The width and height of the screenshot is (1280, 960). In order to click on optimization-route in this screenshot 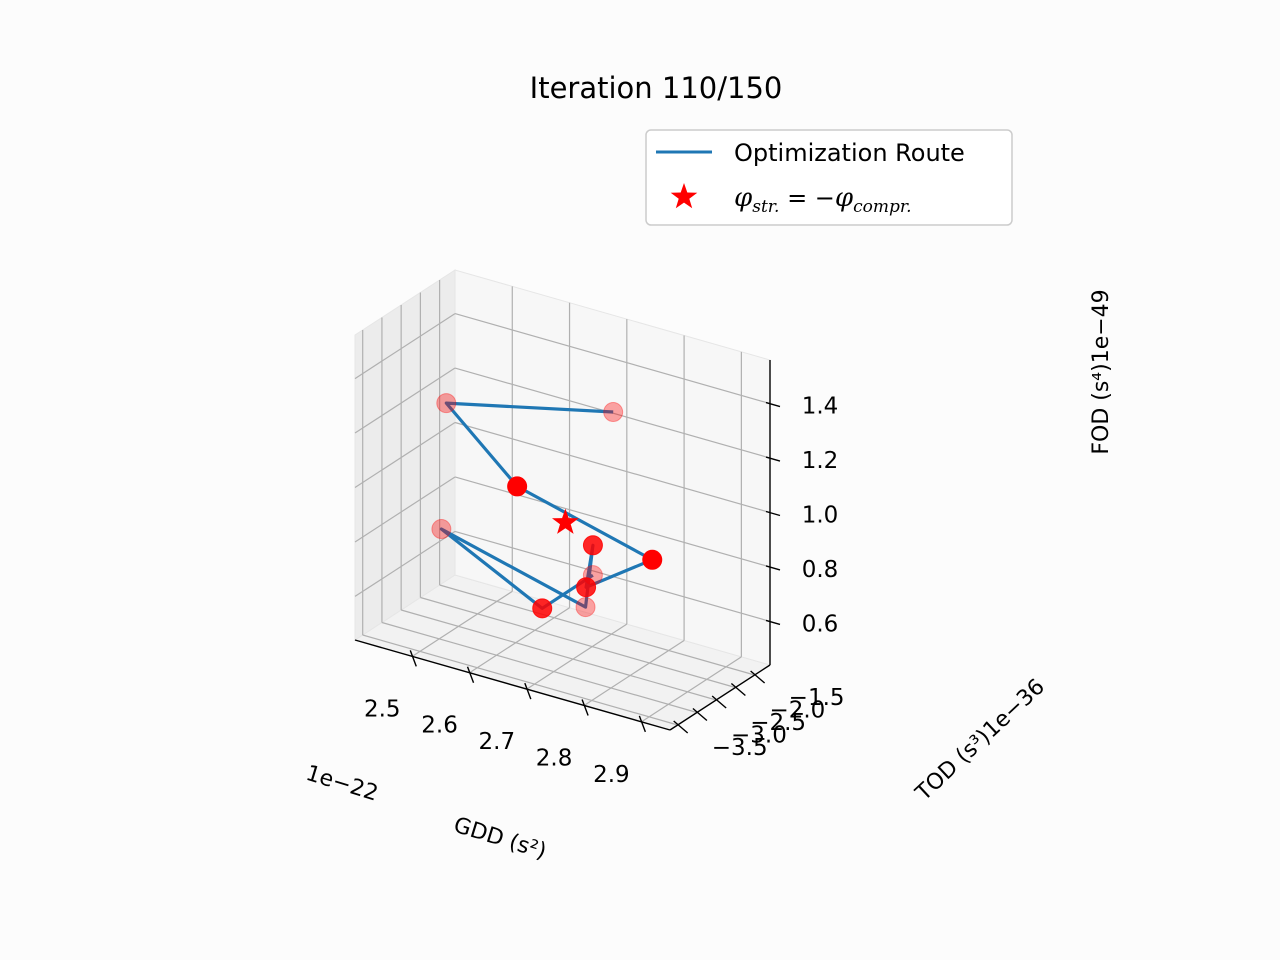, I will do `click(546, 505)`.